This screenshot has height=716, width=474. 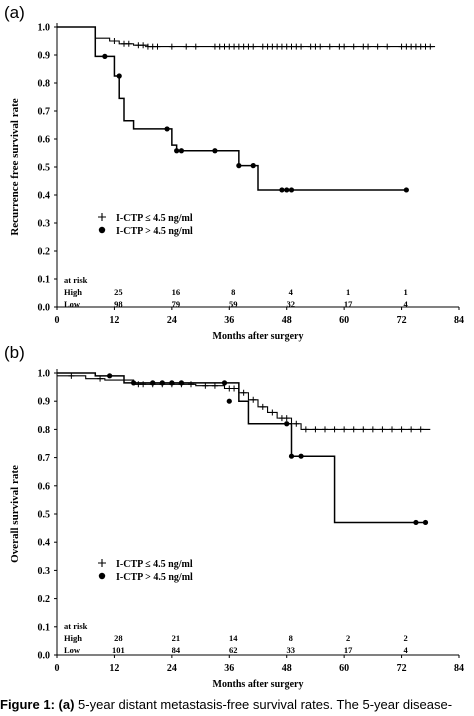 What do you see at coordinates (154, 564) in the screenshot?
I see `panel-b-legend-label: I-CTP ≤ 4.5 ng/ml` at bounding box center [154, 564].